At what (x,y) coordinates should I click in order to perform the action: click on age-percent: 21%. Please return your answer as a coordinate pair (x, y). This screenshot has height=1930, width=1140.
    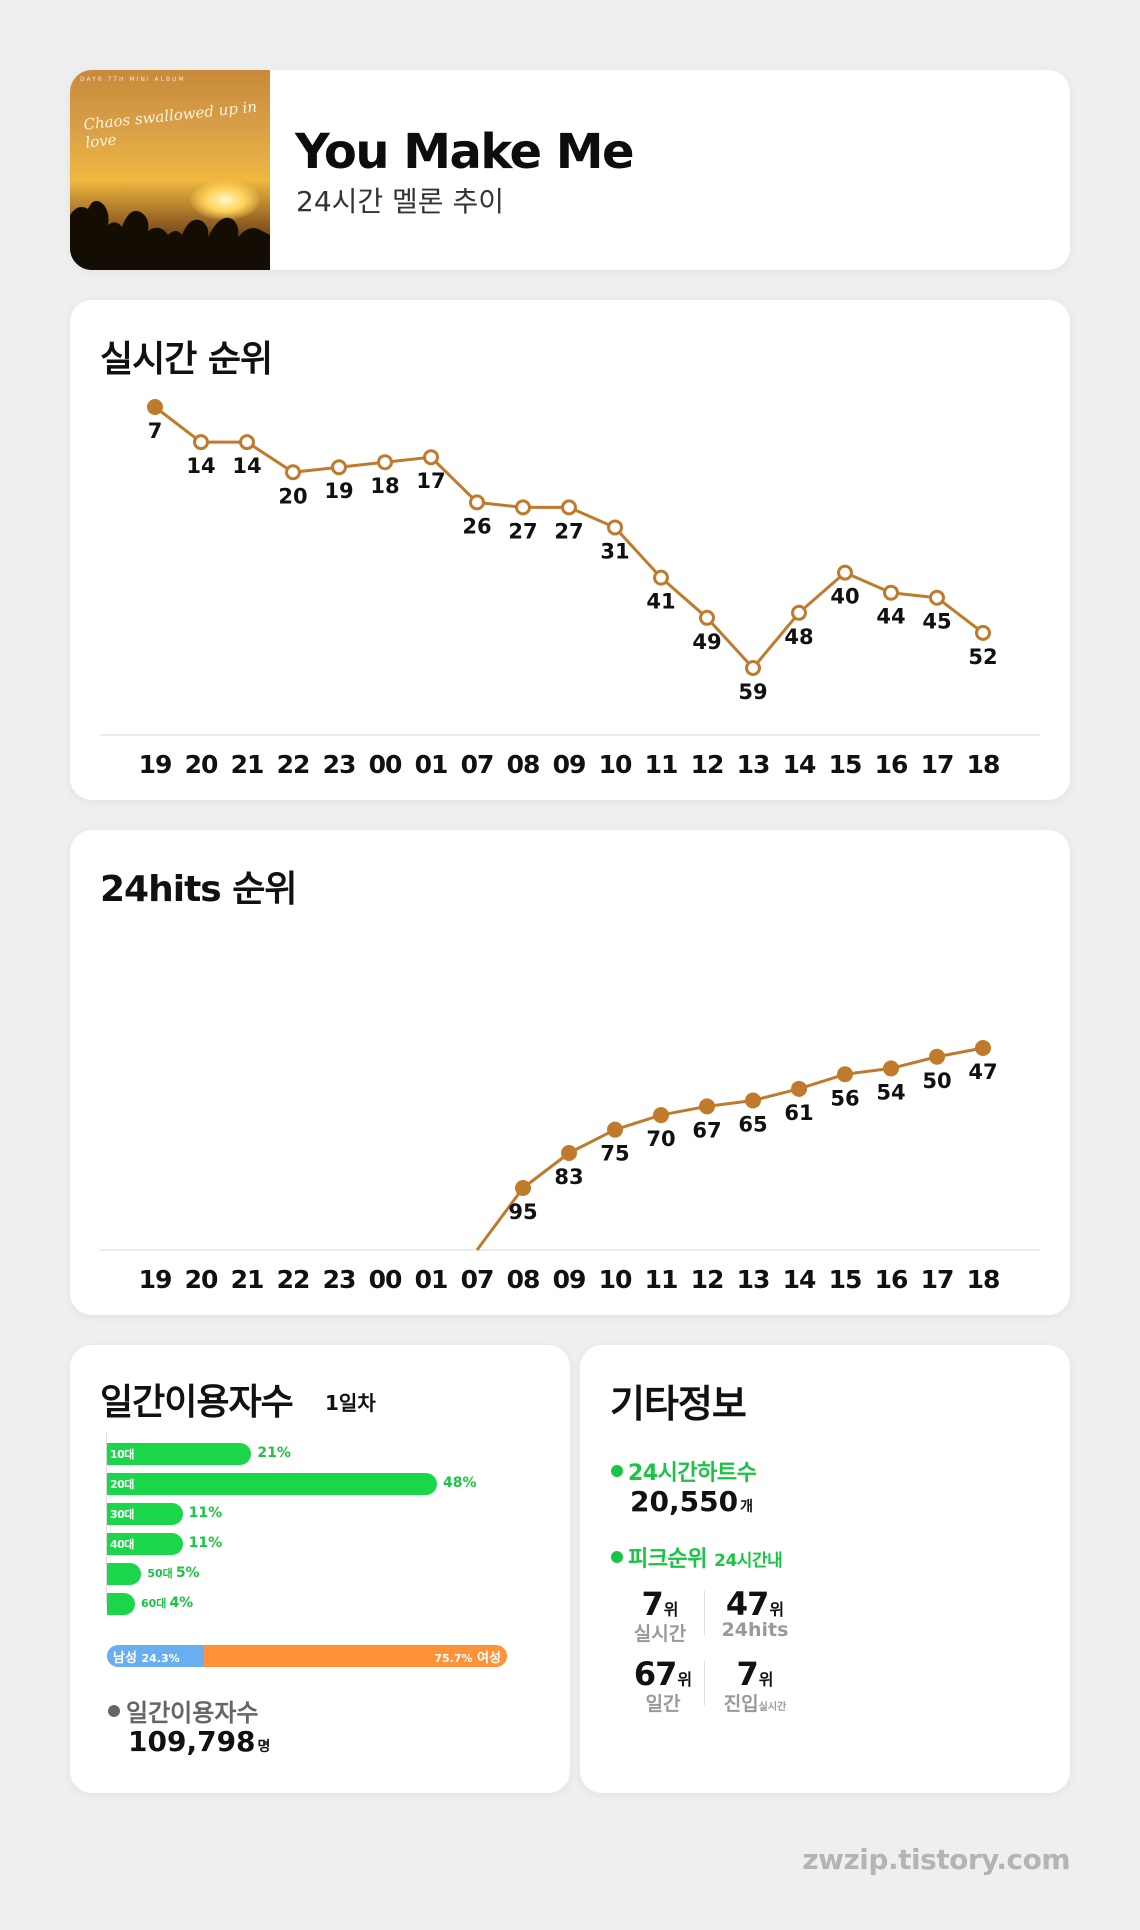
    Looking at the image, I should click on (274, 1453).